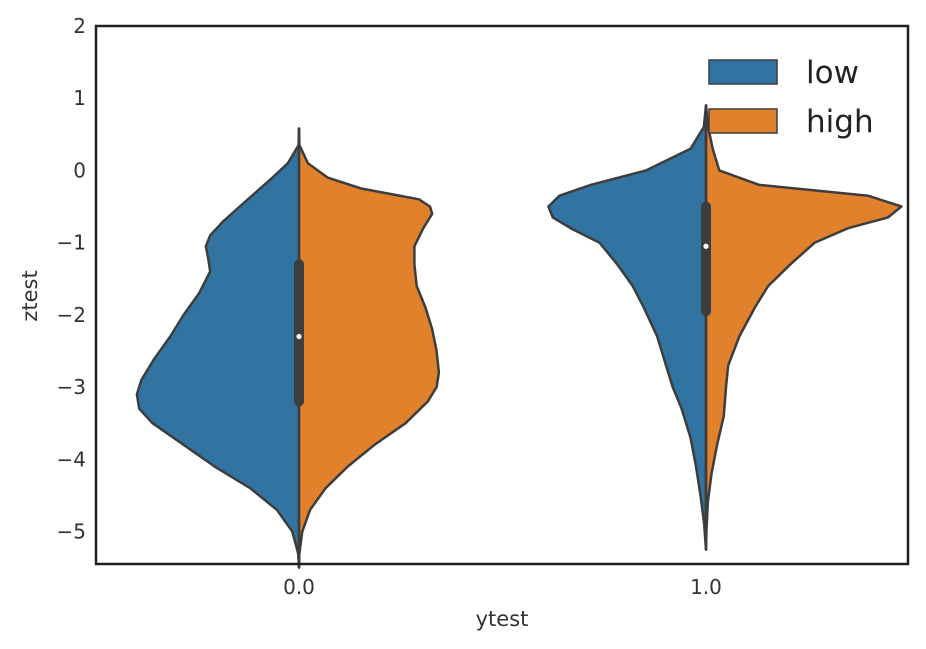  What do you see at coordinates (79, 98) in the screenshot?
I see `y-tick-label: 1` at bounding box center [79, 98].